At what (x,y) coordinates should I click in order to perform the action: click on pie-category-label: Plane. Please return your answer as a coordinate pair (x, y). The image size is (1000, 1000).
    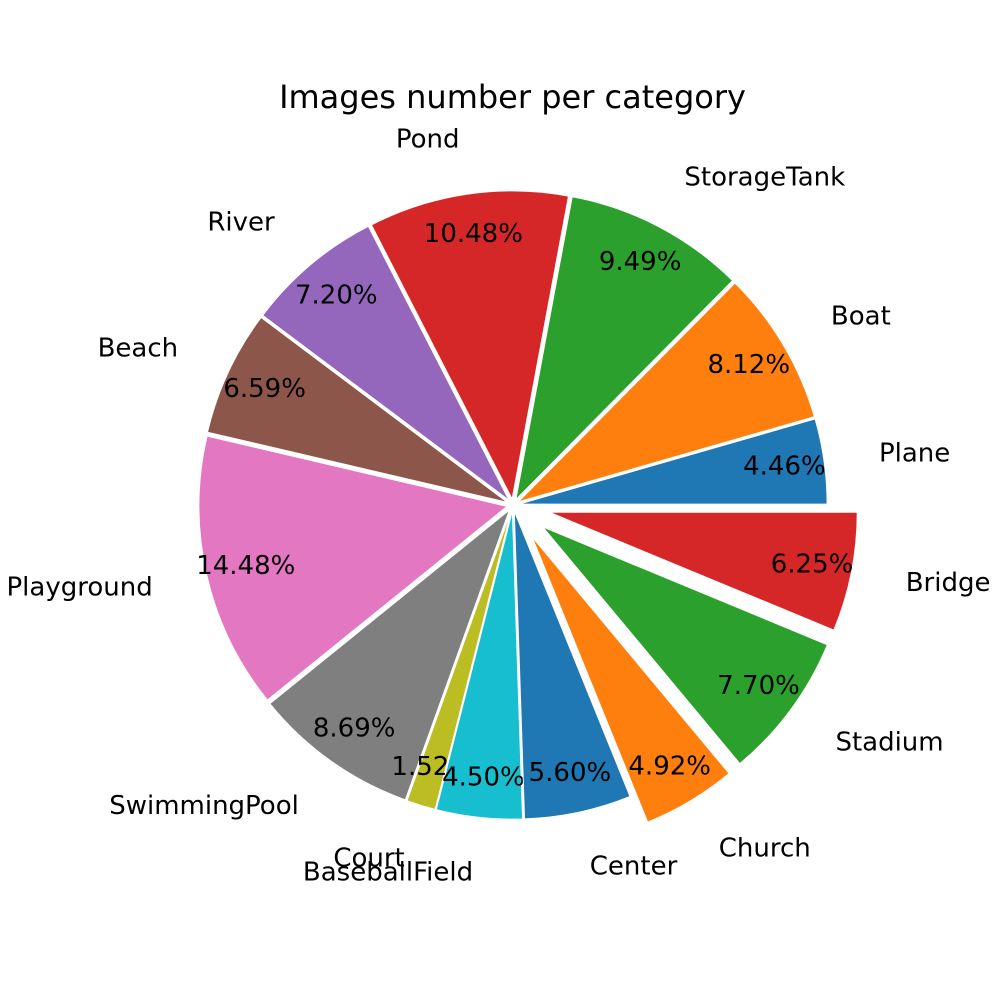
    Looking at the image, I should click on (914, 453).